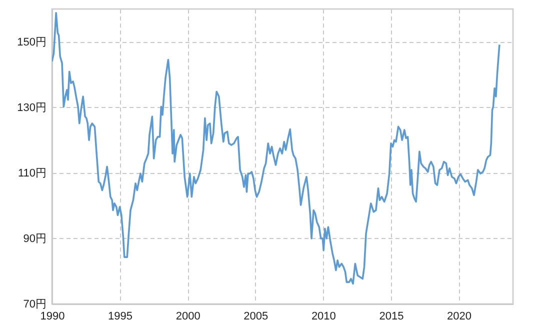 Image resolution: width=540 pixels, height=331 pixels. I want to click on y-tick-label: 110円, so click(32, 173).